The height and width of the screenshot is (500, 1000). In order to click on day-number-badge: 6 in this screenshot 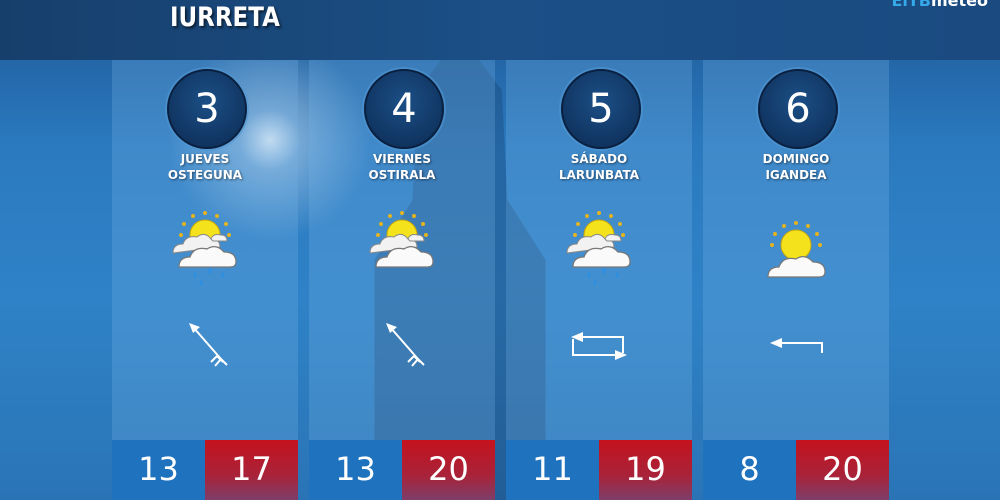, I will do `click(798, 109)`.